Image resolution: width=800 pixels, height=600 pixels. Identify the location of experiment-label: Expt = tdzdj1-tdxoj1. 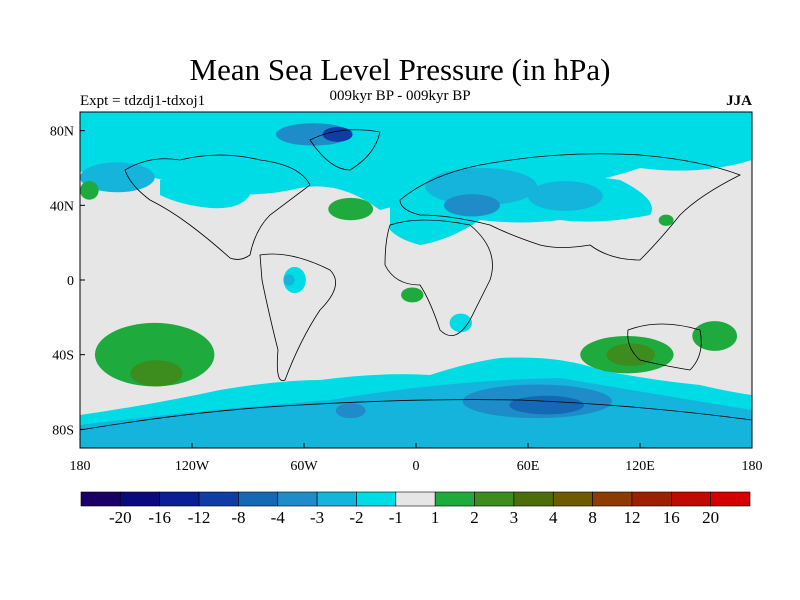
(143, 101).